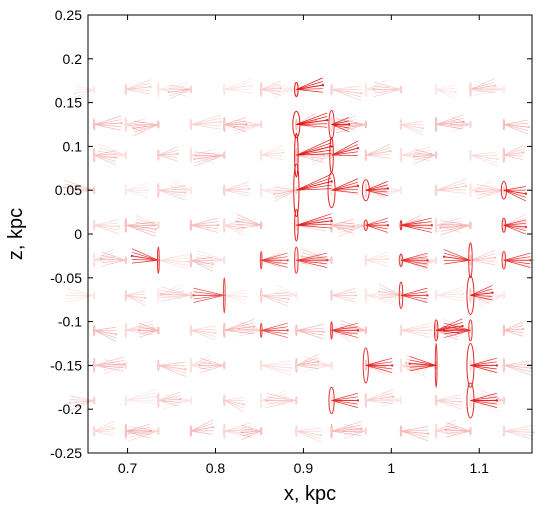  What do you see at coordinates (480, 468) in the screenshot?
I see `x-tick-label: 1.1` at bounding box center [480, 468].